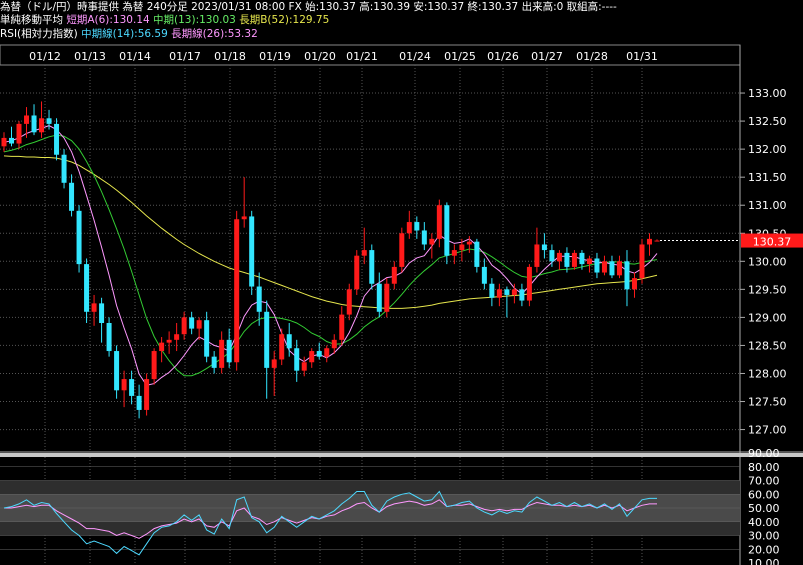 This screenshot has width=803, height=565. Describe the element at coordinates (45, 56) in the screenshot. I see `date-label: 01/12` at that location.